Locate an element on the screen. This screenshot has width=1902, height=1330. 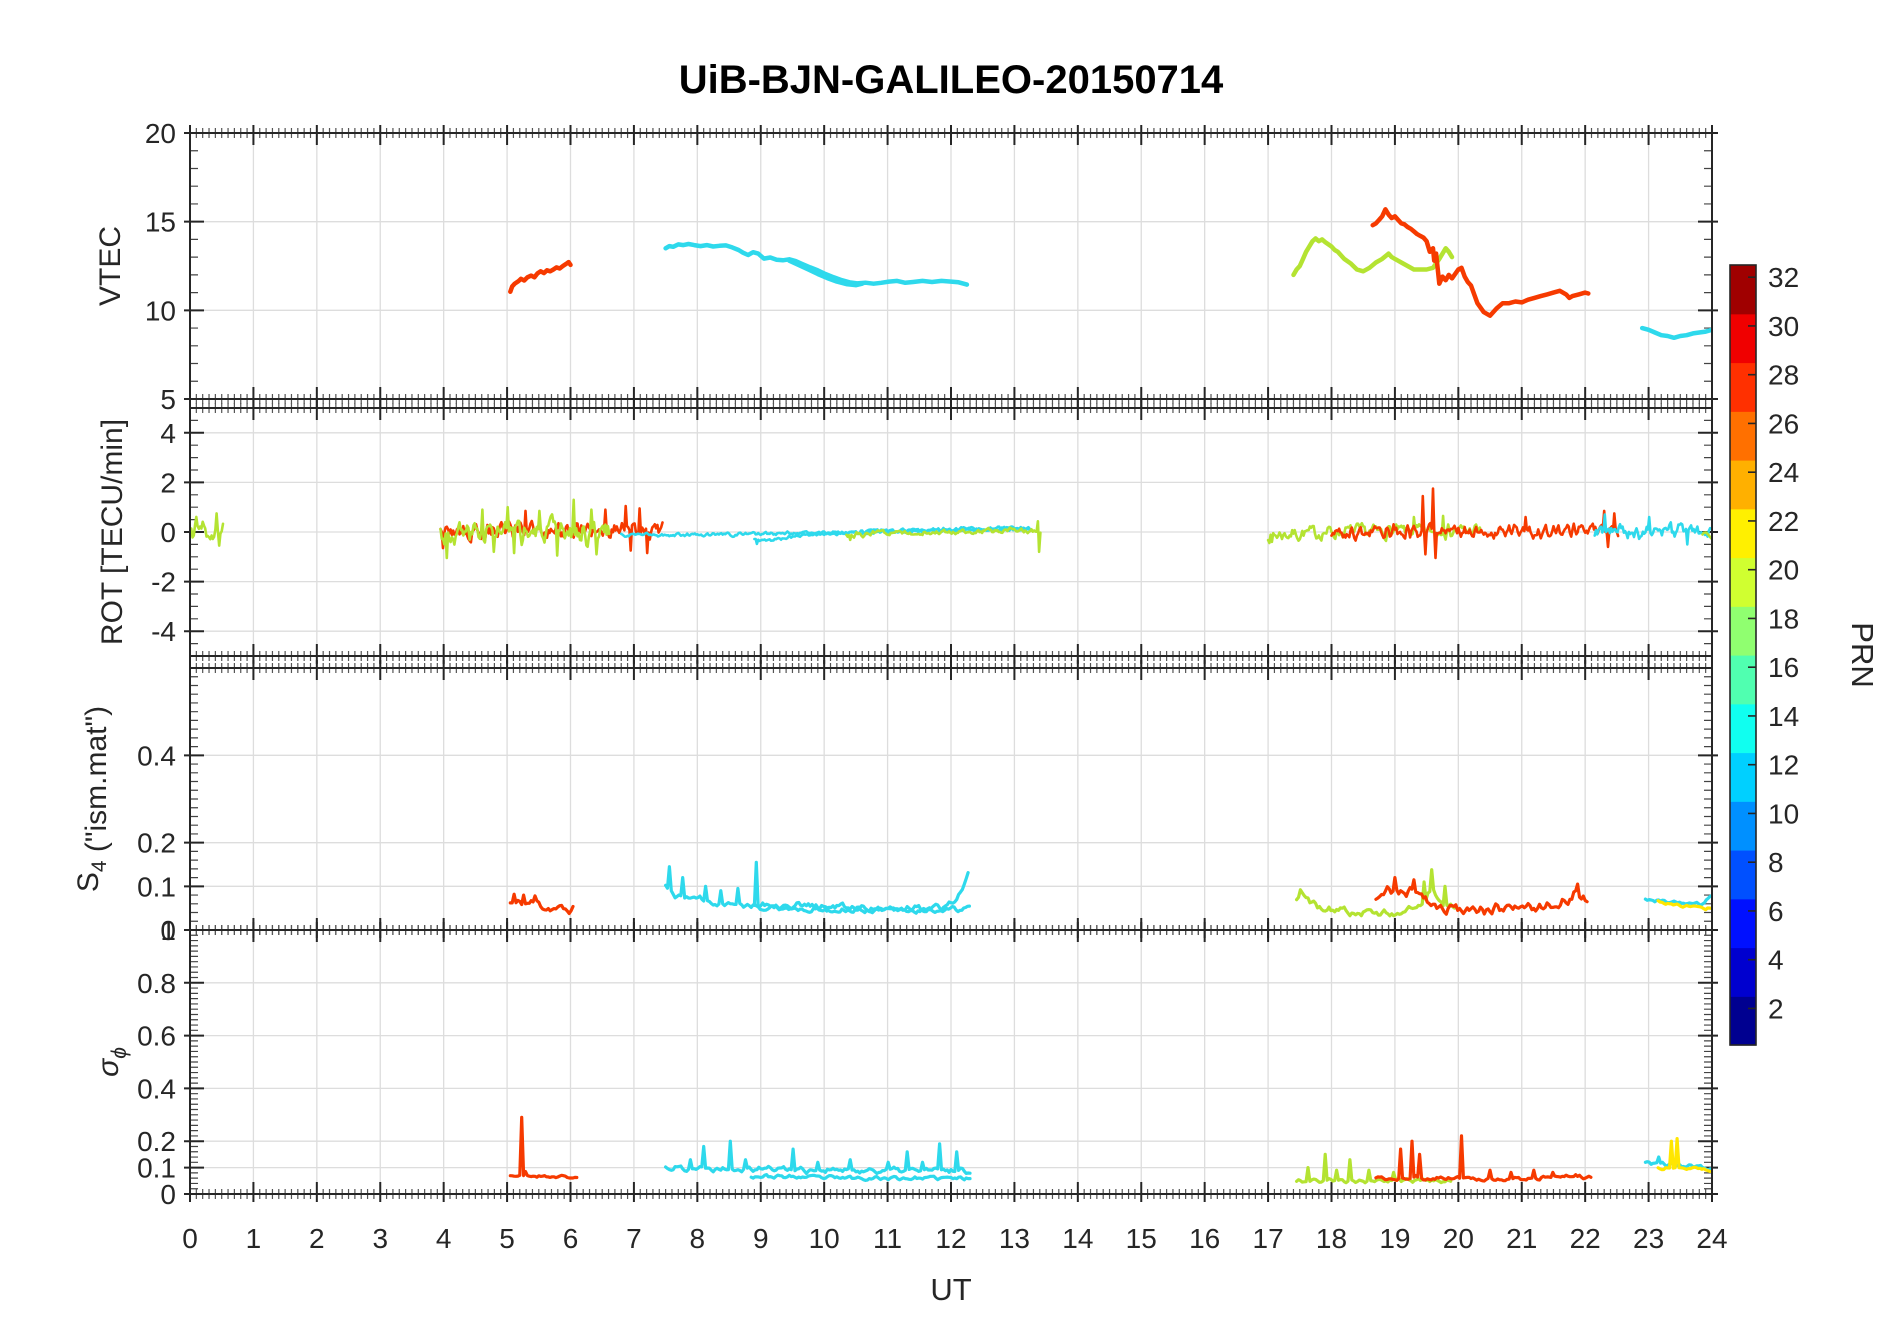
trace-vtec-red-morning is located at coordinates (540, 276).